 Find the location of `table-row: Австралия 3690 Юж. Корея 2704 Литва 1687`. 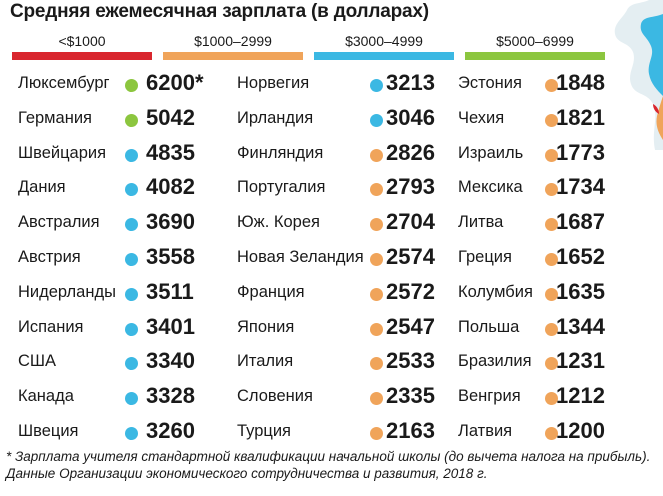

table-row: Австралия 3690 Юж. Корея 2704 Литва 1687 is located at coordinates (331, 224).